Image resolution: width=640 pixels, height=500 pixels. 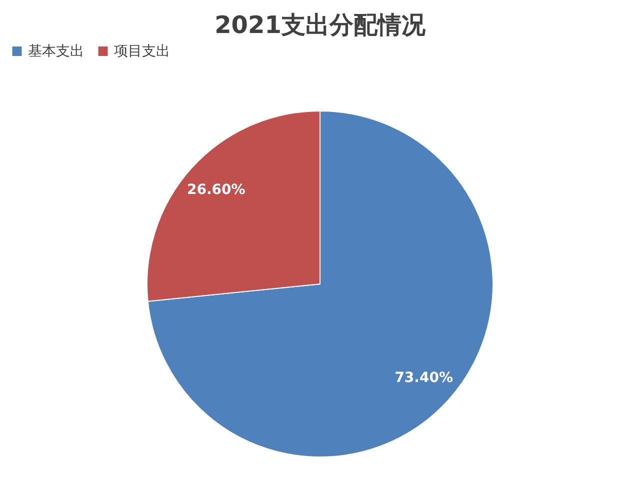 What do you see at coordinates (142, 51) in the screenshot?
I see `legend-label: 项目支出` at bounding box center [142, 51].